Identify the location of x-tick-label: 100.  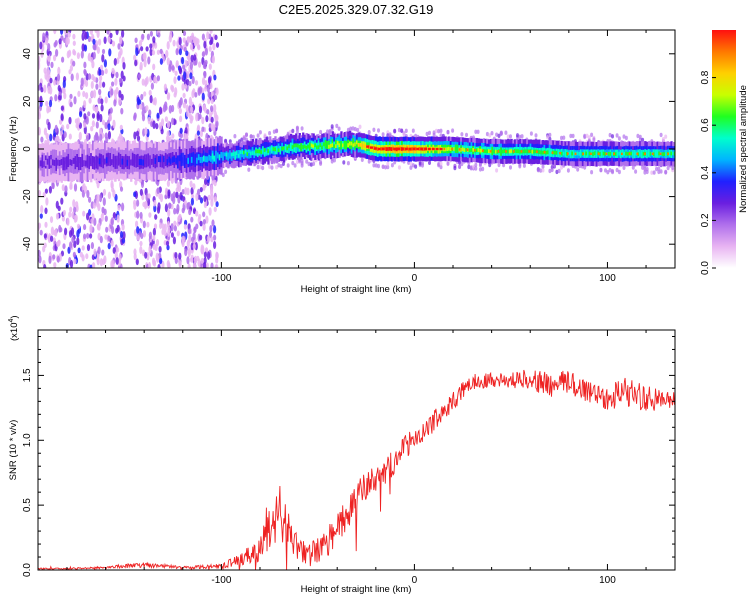
(607, 580).